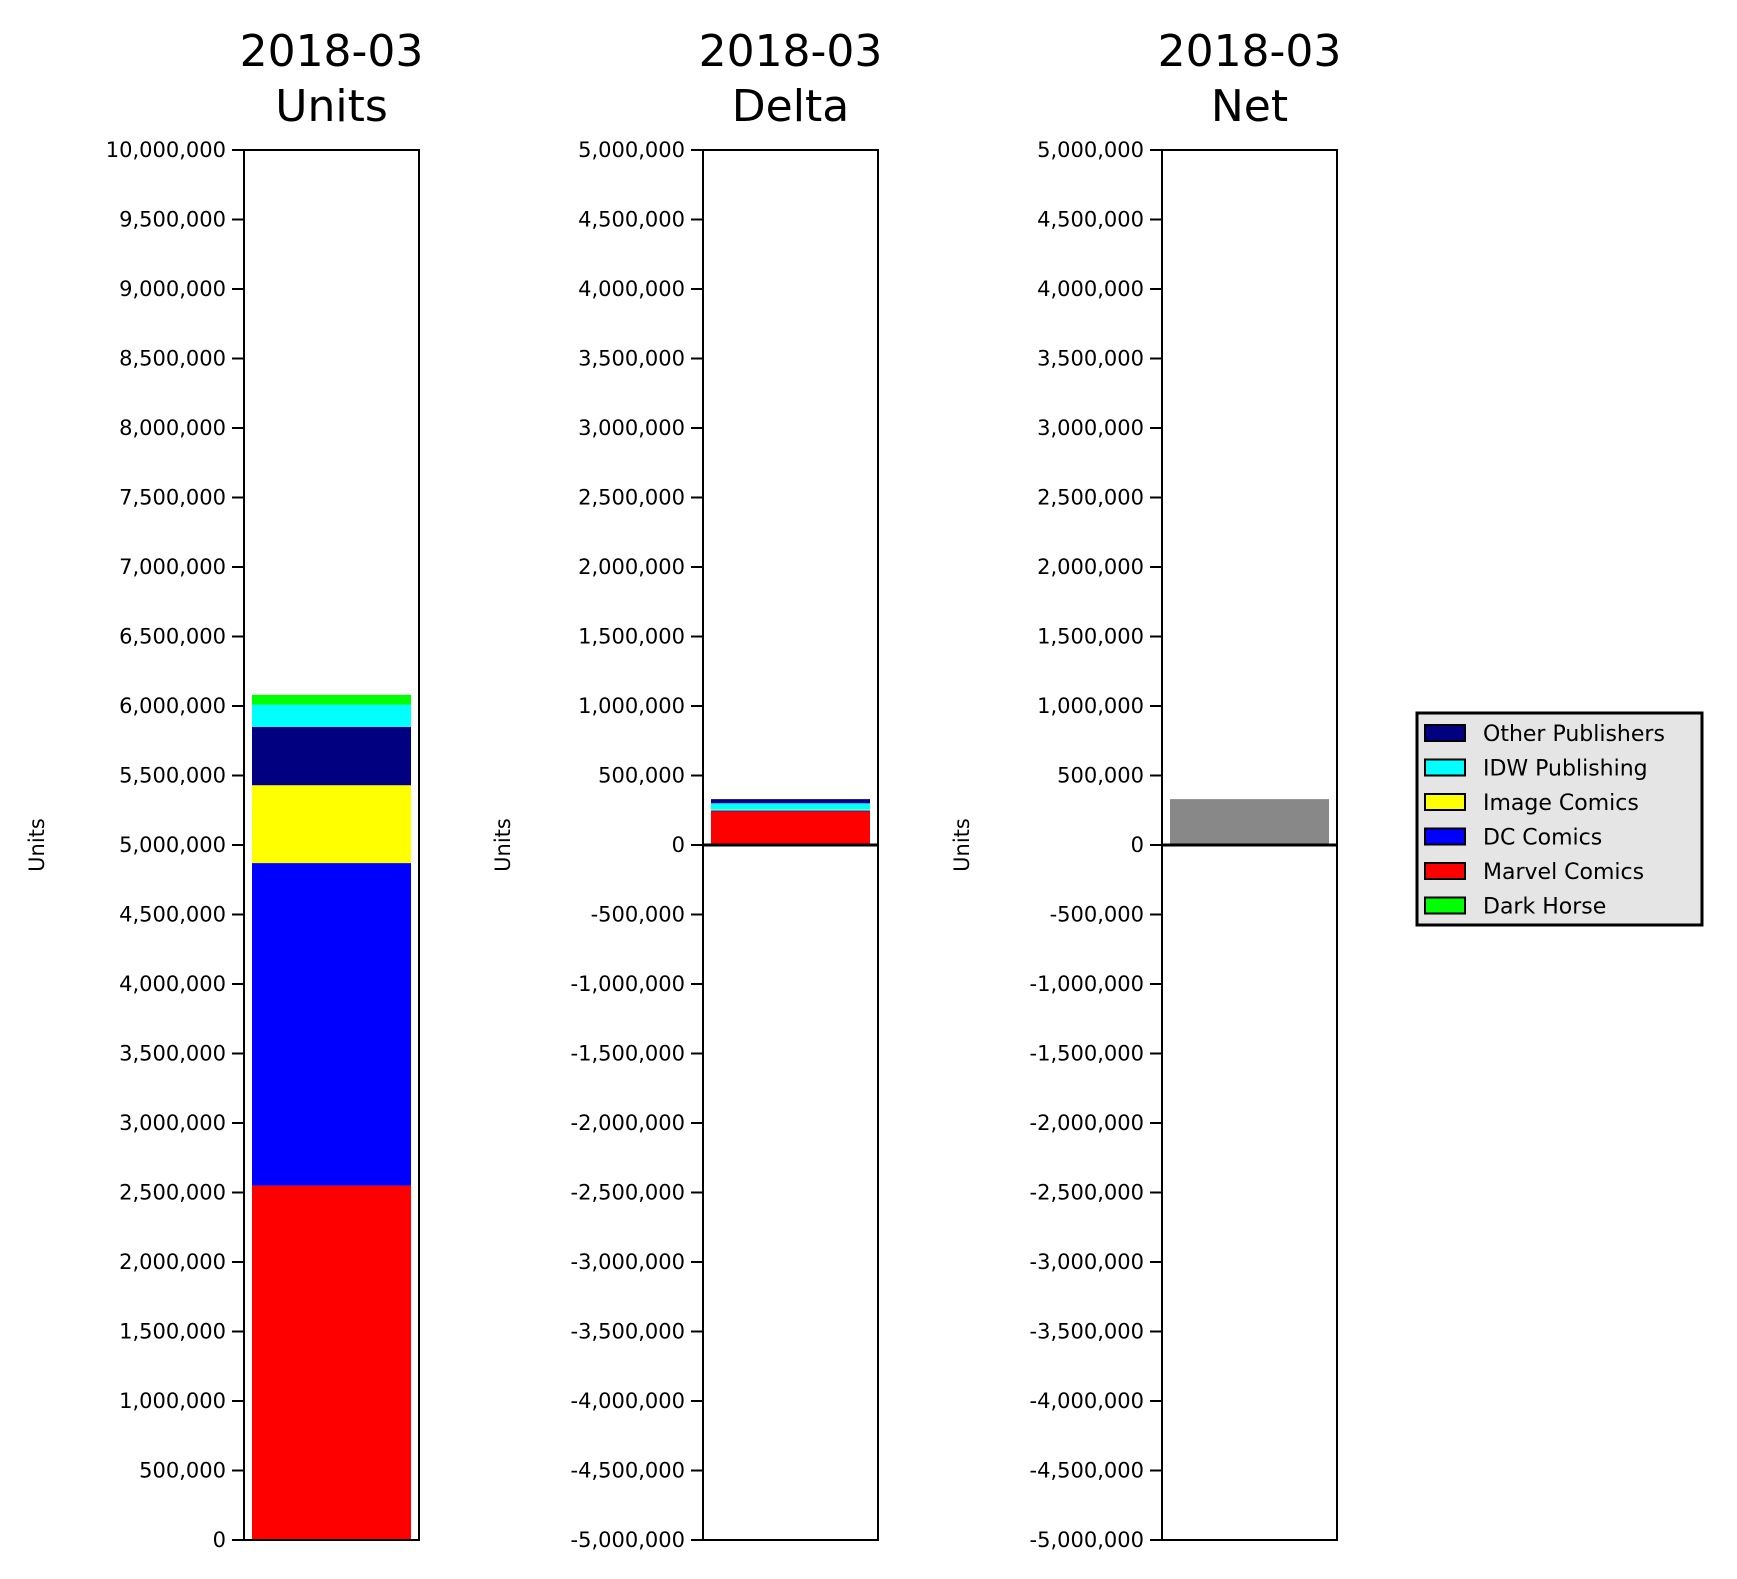 The image size is (1737, 1579). I want to click on chart-title-line: Units, so click(331, 106).